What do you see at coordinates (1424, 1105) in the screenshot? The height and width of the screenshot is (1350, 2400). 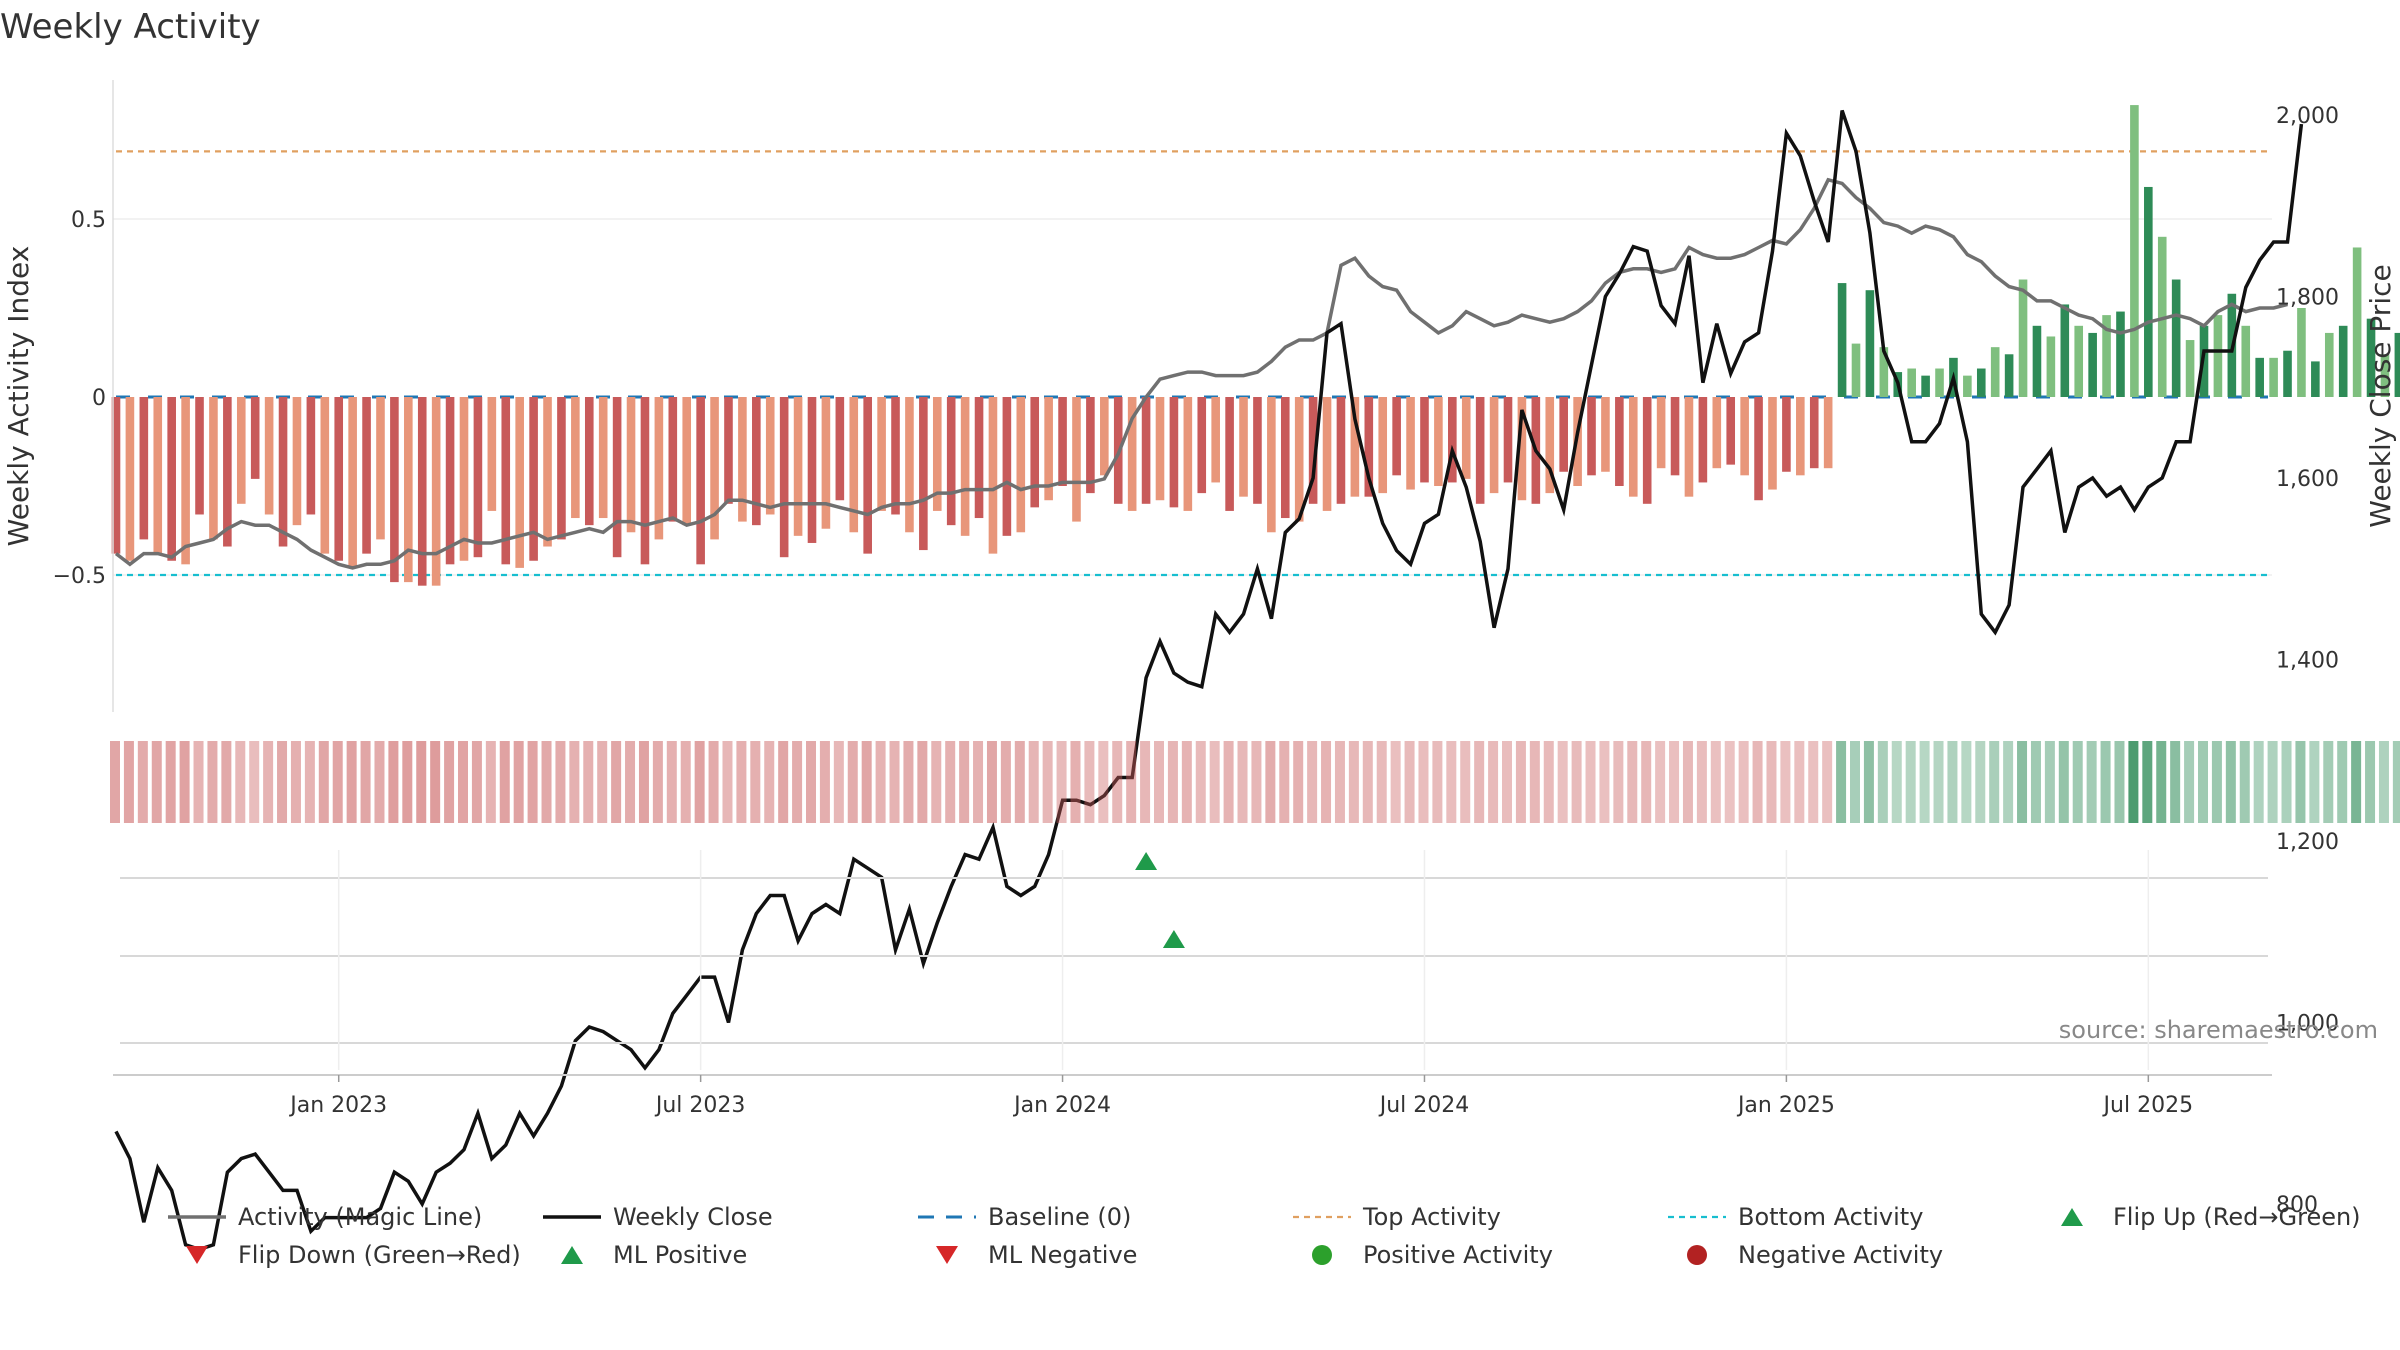 I see `x-tick-label: Jul 2024` at bounding box center [1424, 1105].